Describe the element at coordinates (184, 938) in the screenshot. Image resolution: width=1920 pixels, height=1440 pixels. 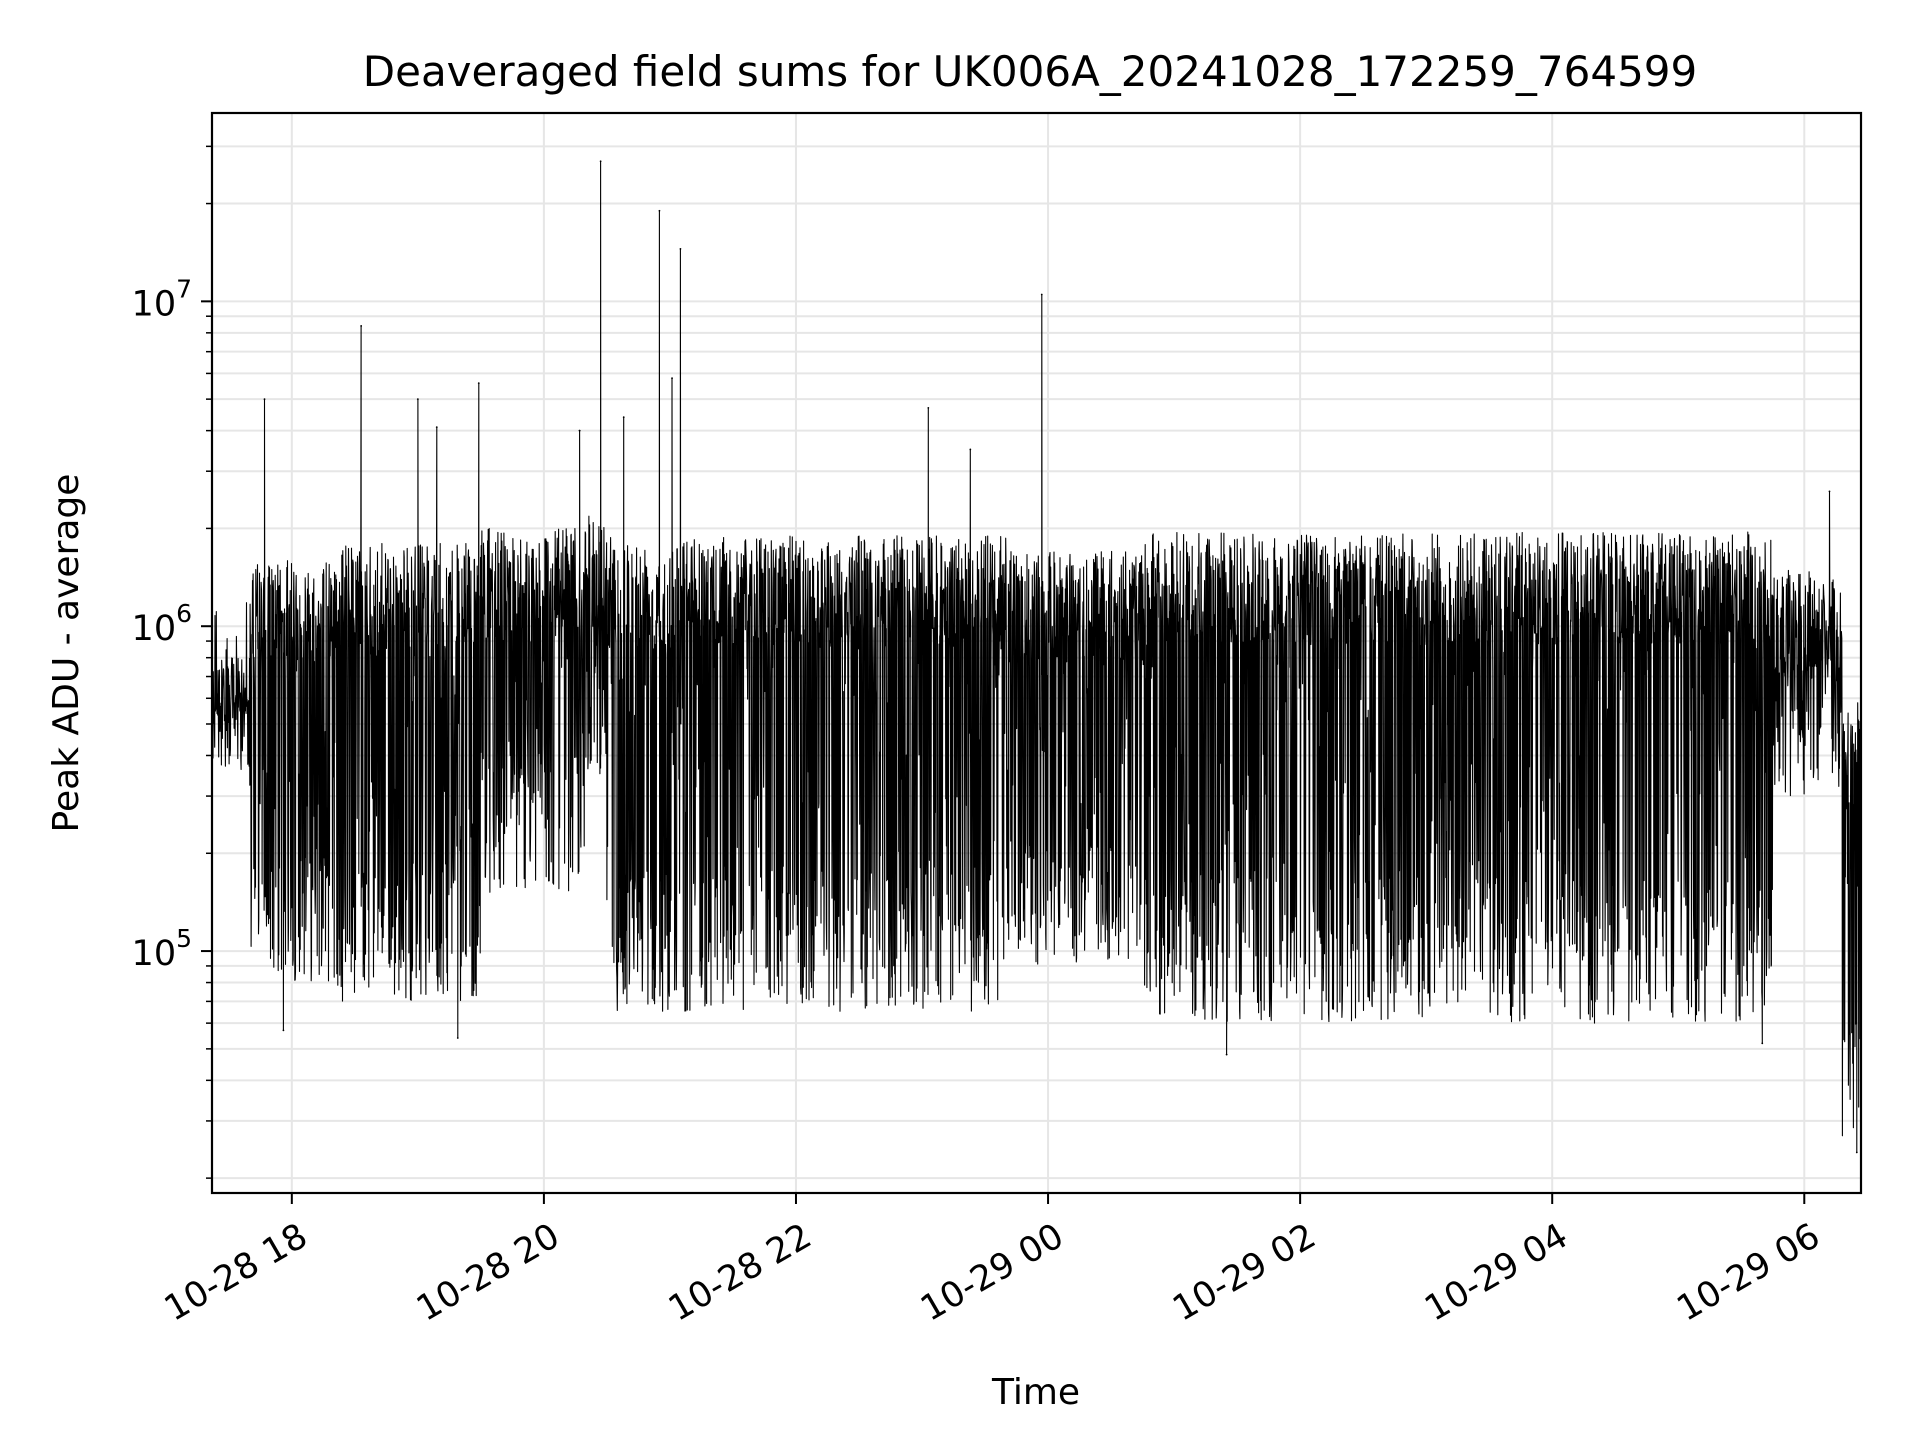
I see `y-tick-exponent: 5` at that location.